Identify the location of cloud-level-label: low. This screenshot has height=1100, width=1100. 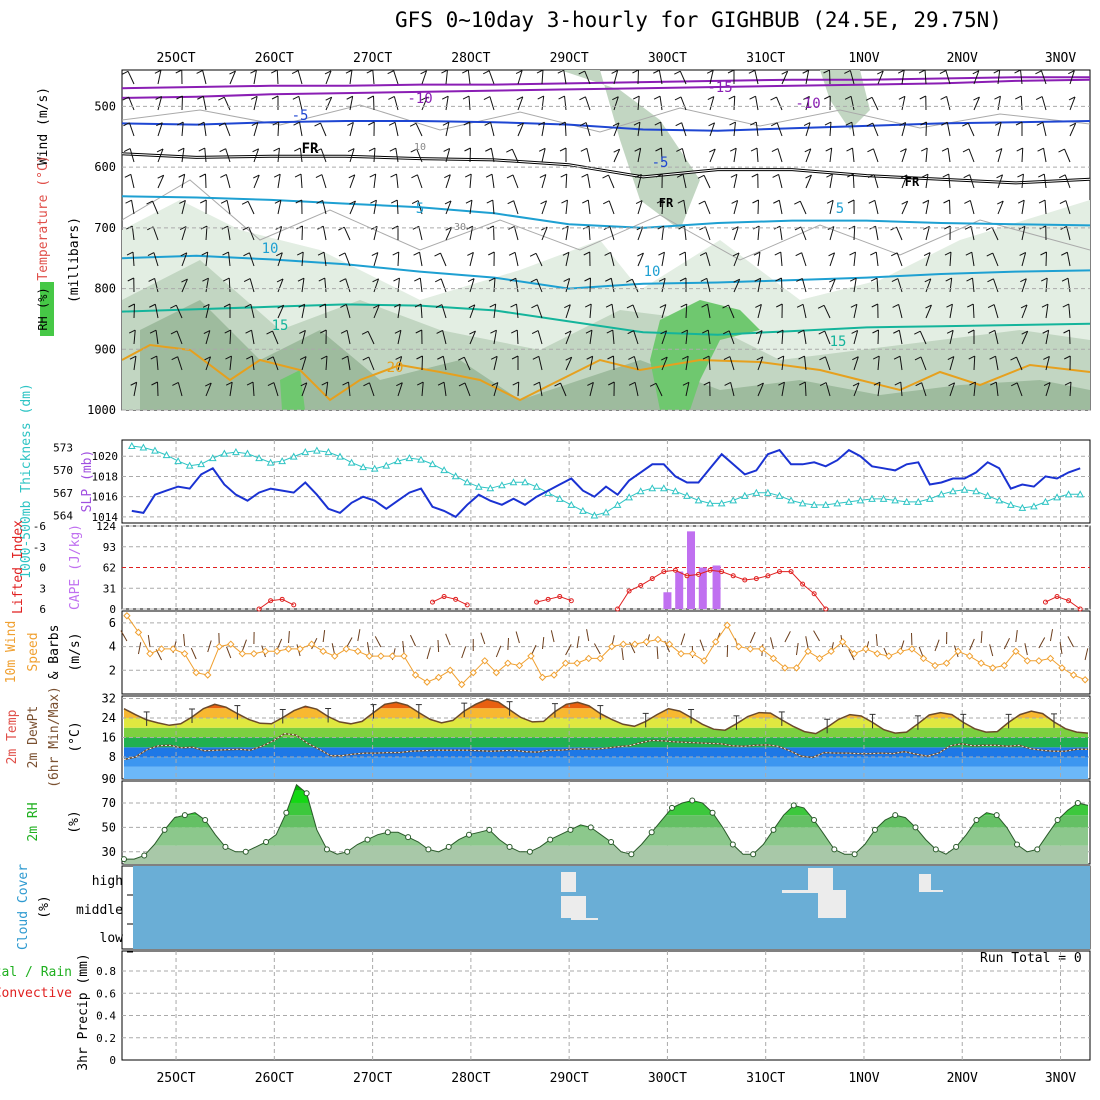
(112, 938).